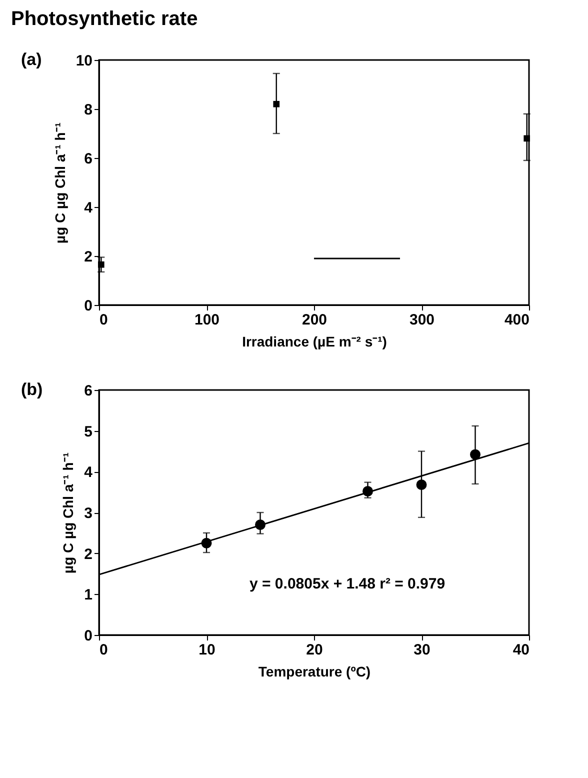 Image resolution: width=588 pixels, height=778 pixels. What do you see at coordinates (314, 342) in the screenshot?
I see `x-axis-title: Irradiance (µE m⁻² s⁻¹)` at bounding box center [314, 342].